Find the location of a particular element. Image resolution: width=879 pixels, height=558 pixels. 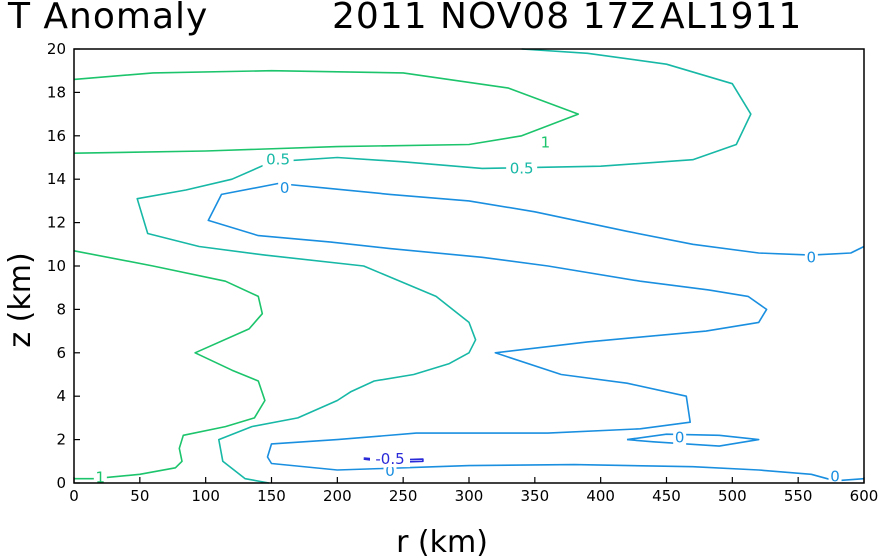

y-tick-label: 12 is located at coordinates (56, 223).